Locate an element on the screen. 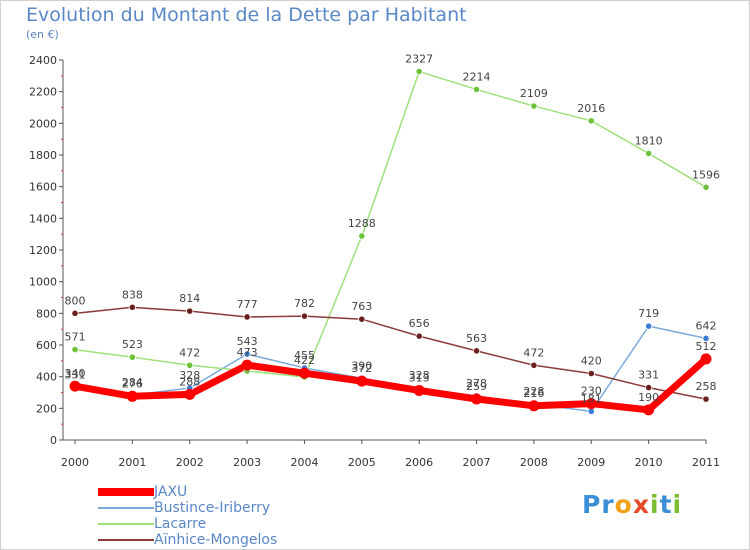 The width and height of the screenshot is (750, 550). logo-letter: o is located at coordinates (623, 504).